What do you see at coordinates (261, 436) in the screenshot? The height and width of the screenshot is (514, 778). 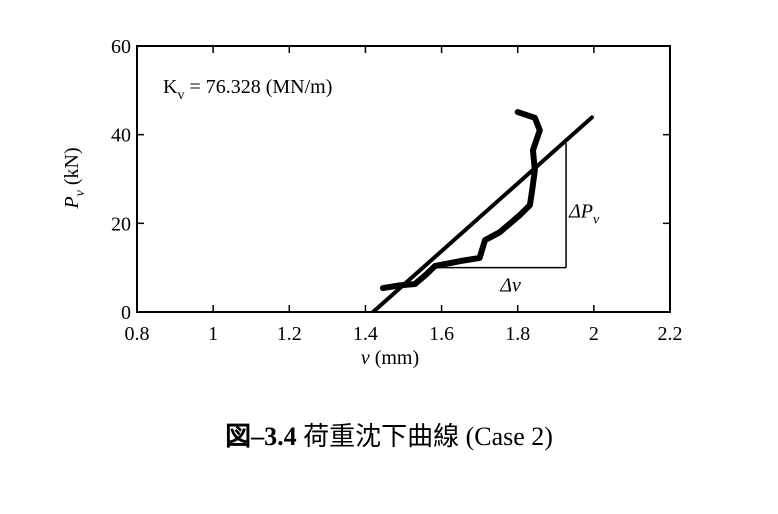 I see `caption-number: 図–3.4` at bounding box center [261, 436].